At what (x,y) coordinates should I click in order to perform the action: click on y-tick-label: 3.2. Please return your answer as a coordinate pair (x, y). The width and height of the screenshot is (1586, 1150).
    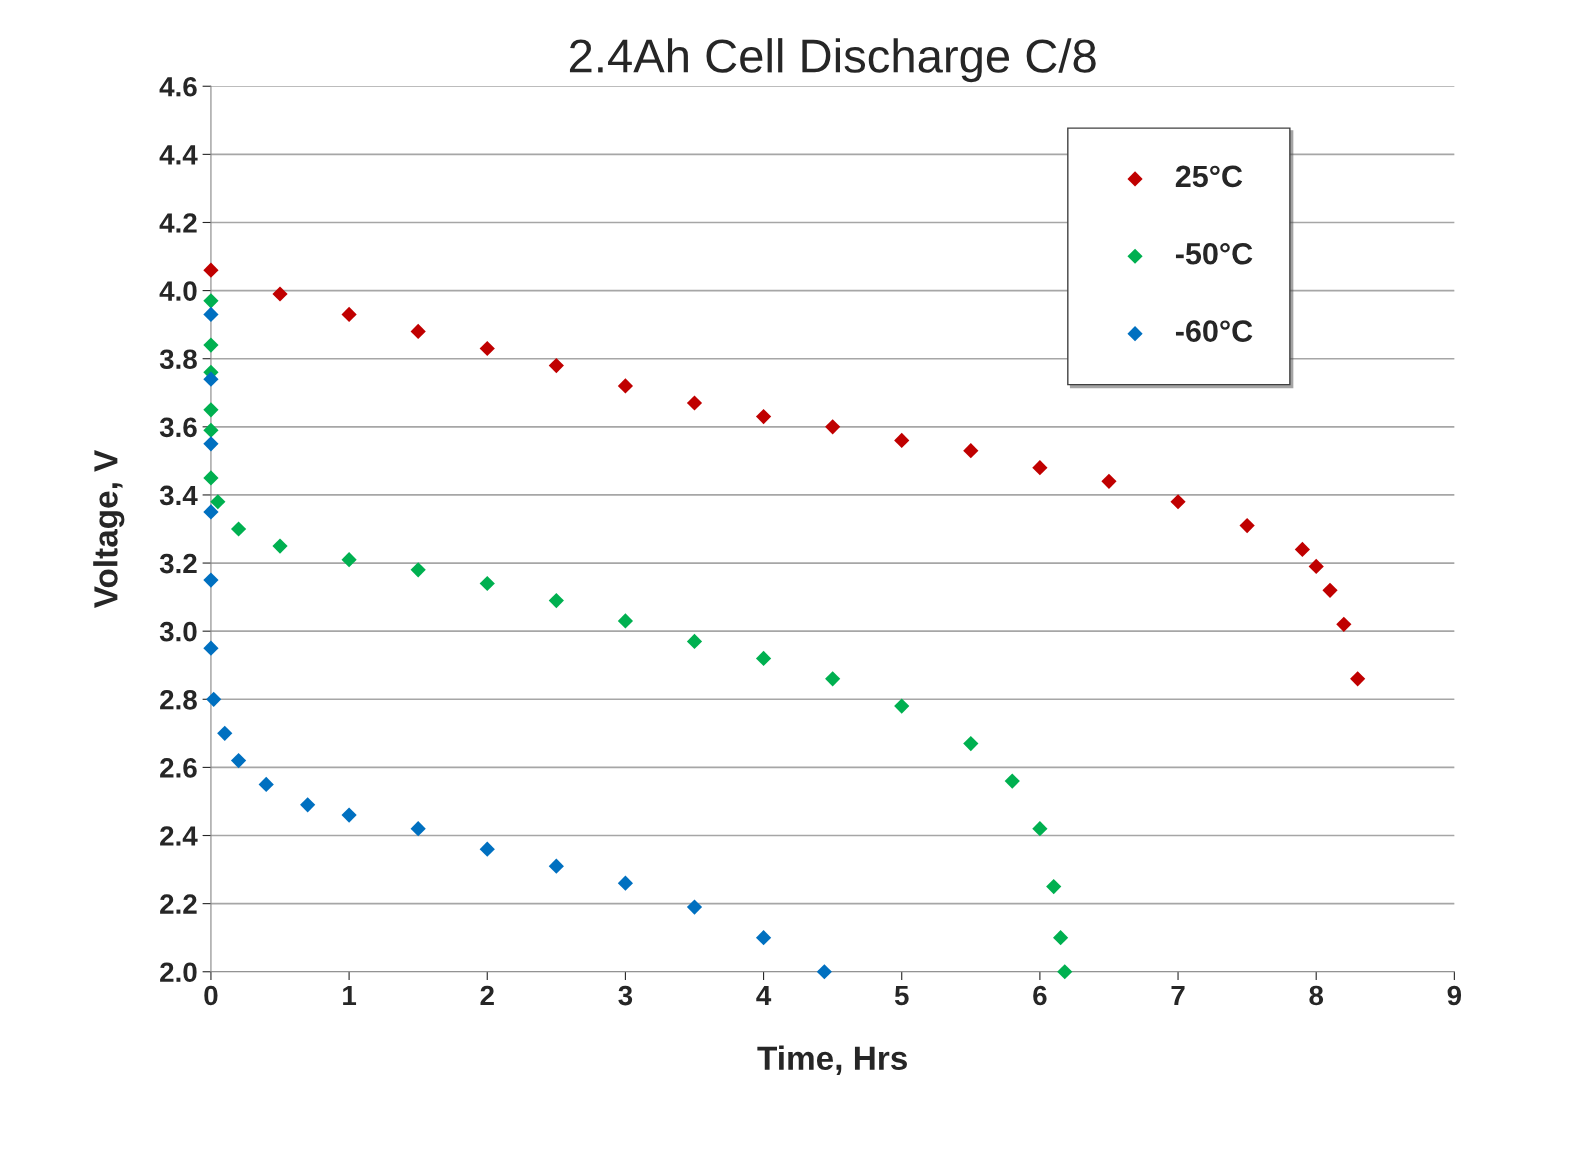
    Looking at the image, I should click on (178, 563).